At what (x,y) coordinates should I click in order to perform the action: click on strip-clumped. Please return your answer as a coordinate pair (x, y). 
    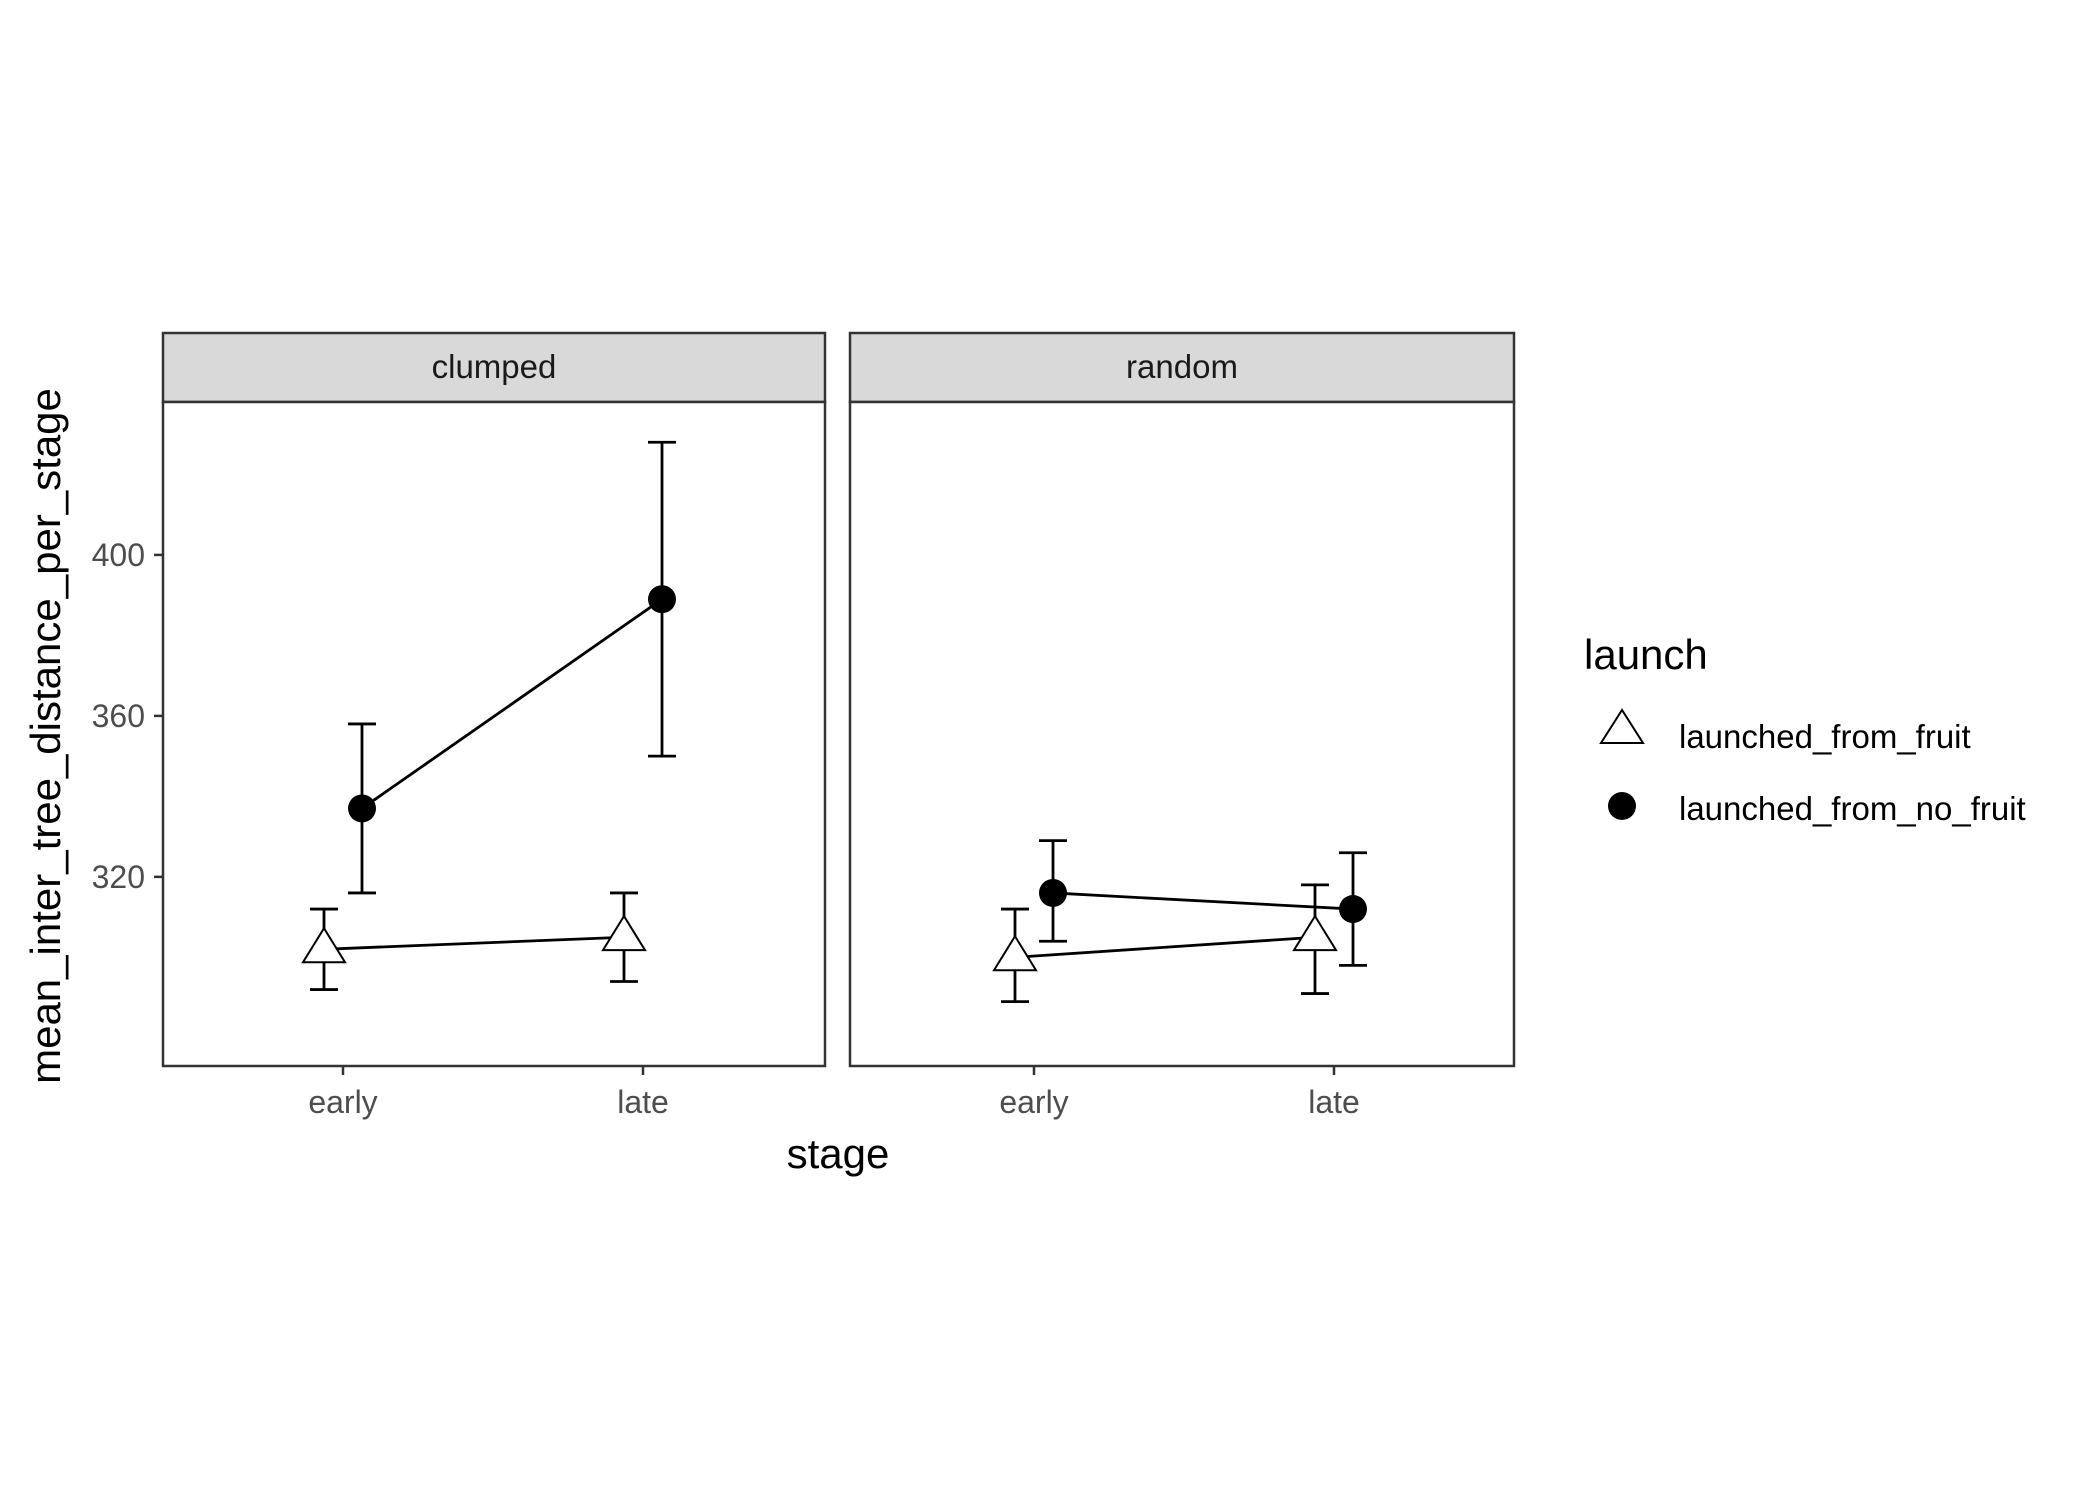
    Looking at the image, I should click on (494, 367).